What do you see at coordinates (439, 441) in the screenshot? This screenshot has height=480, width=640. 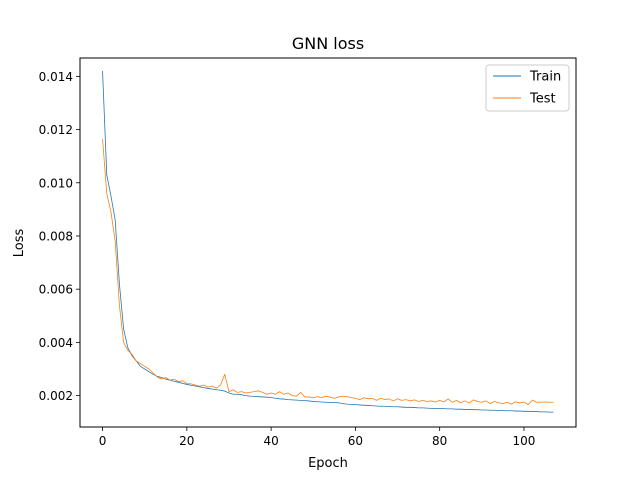 I see `x-tick-label: 80` at bounding box center [439, 441].